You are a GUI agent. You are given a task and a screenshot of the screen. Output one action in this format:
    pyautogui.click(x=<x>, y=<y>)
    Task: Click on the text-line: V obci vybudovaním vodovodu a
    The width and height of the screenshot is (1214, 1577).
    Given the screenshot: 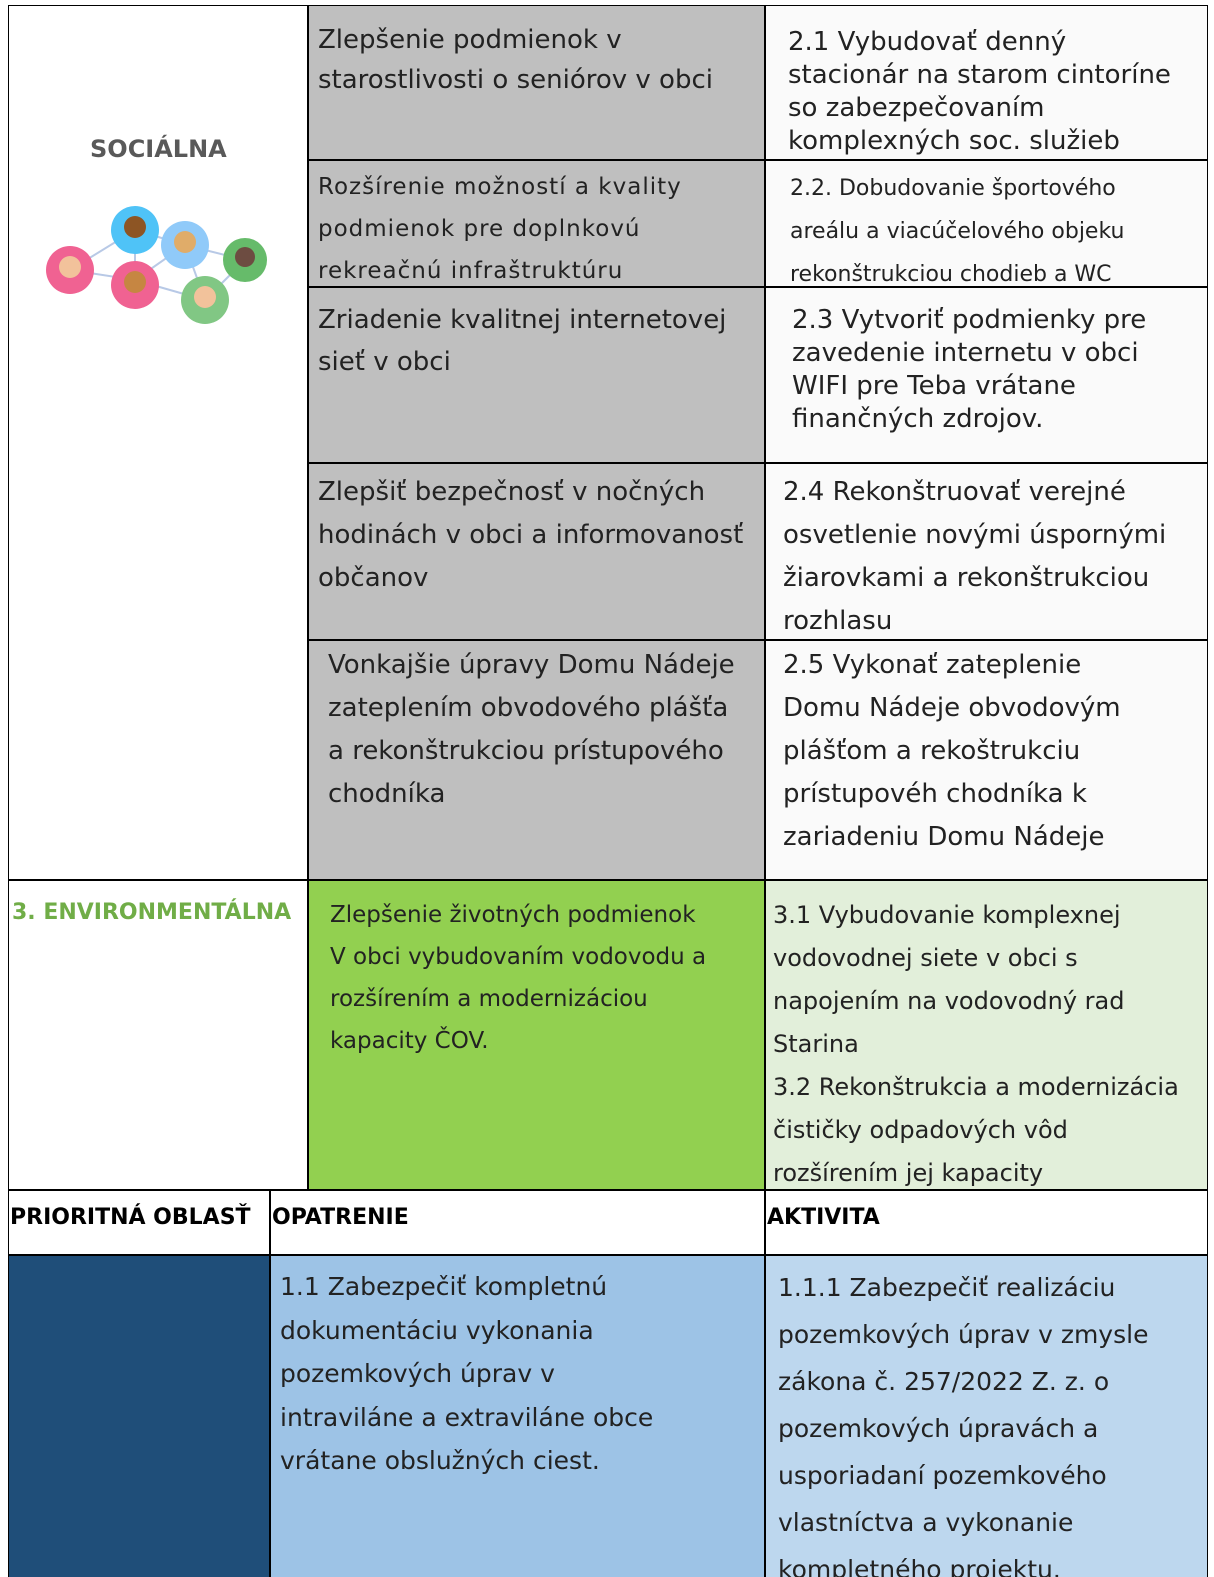 What is the action you would take?
    pyautogui.click(x=518, y=957)
    